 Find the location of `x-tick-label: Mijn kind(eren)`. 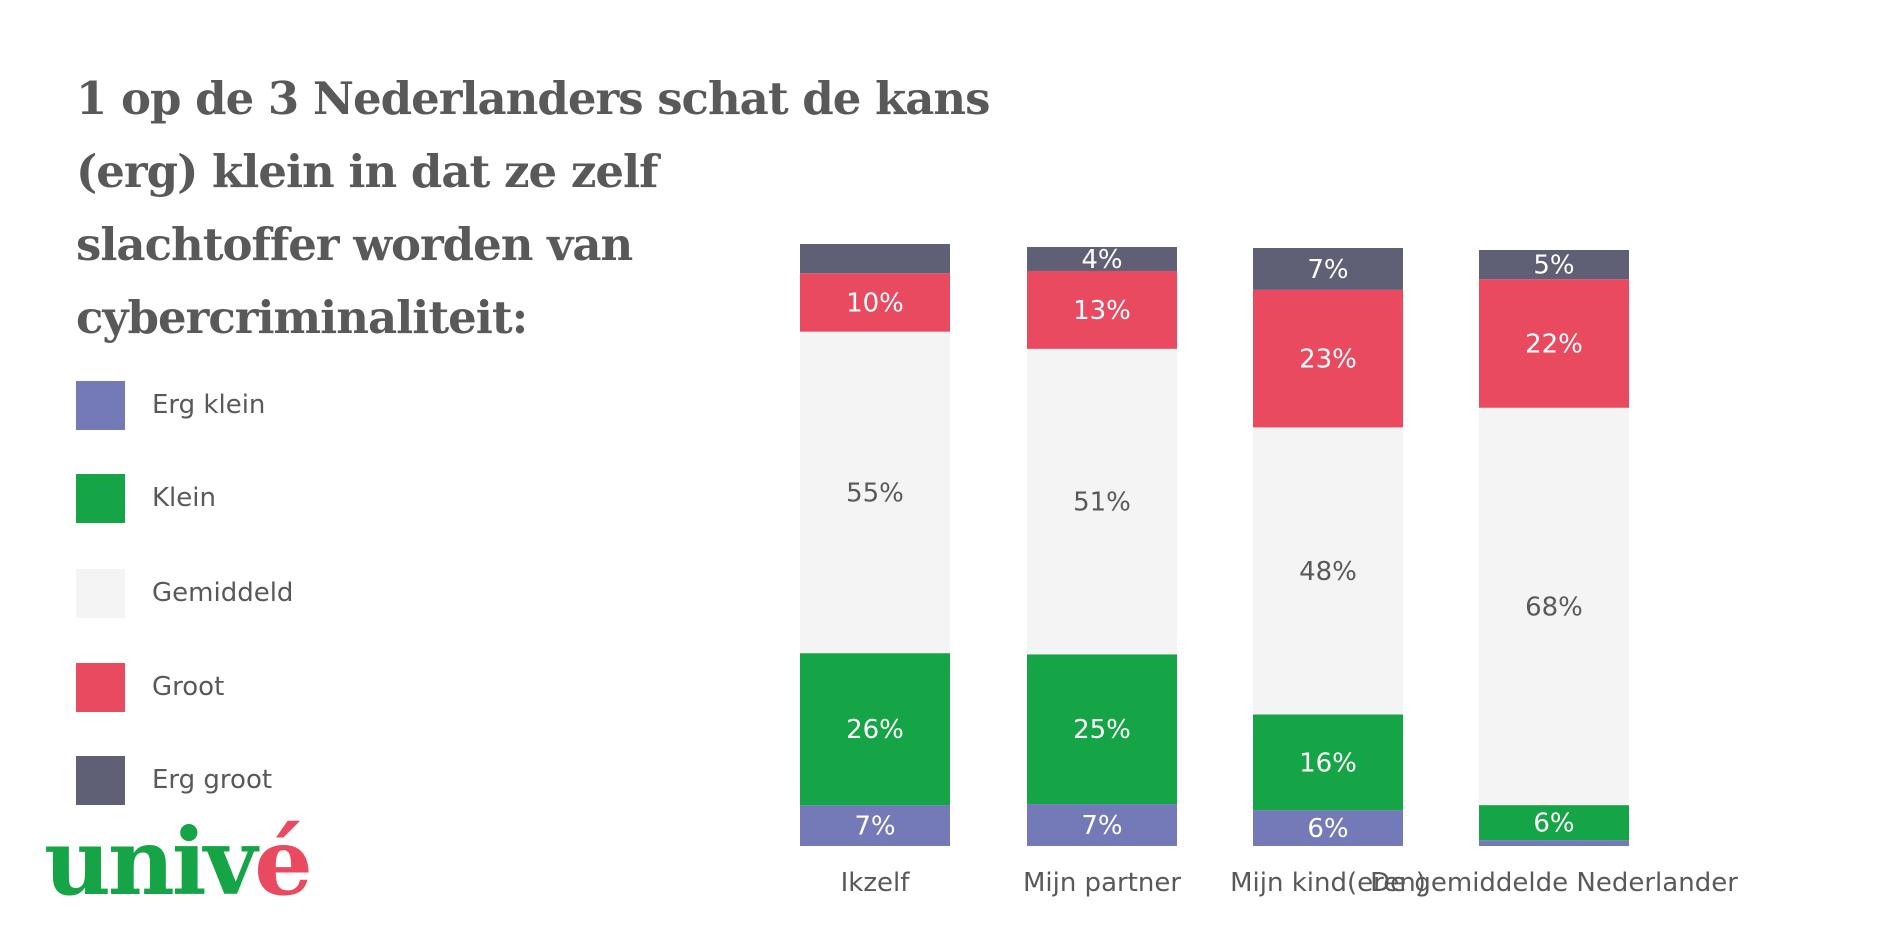

x-tick-label: Mijn kind(eren) is located at coordinates (1328, 883).